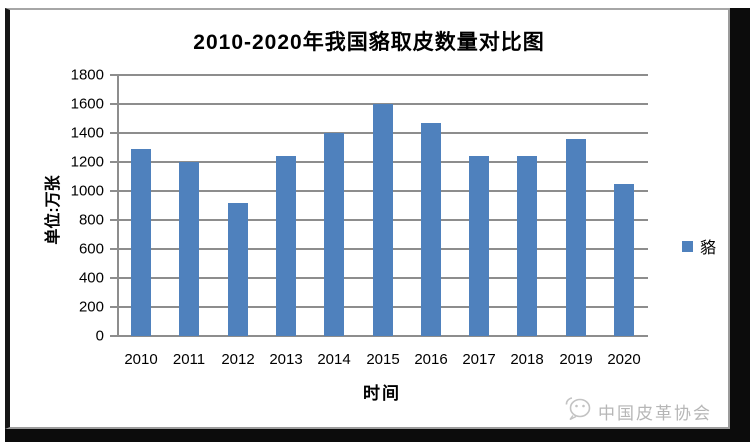 Image resolution: width=750 pixels, height=442 pixels. I want to click on x-tick-label: 2017, so click(479, 359).